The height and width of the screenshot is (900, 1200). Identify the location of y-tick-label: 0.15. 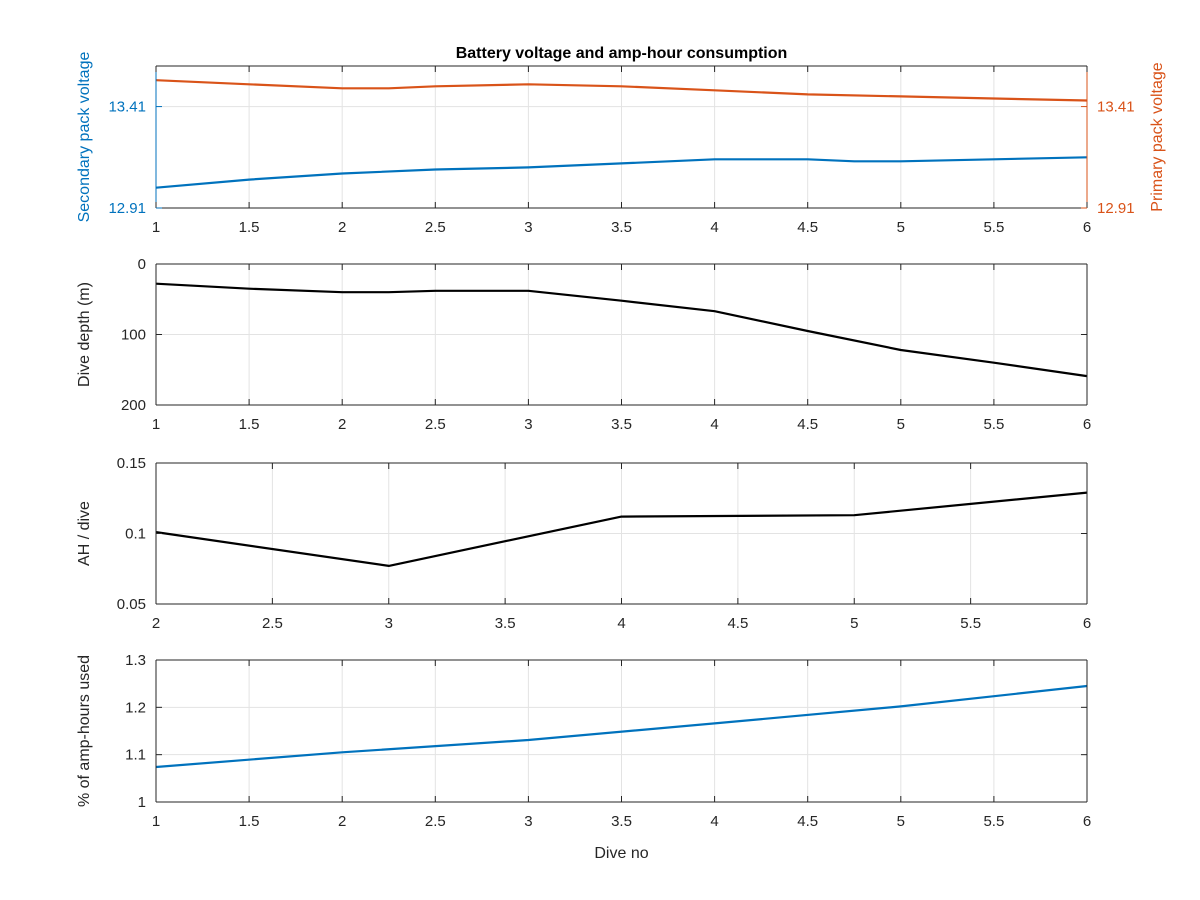
(131, 463).